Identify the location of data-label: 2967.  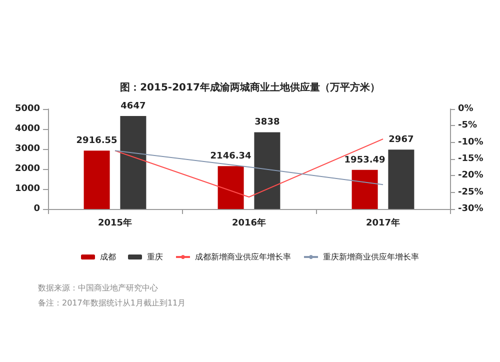
(401, 140).